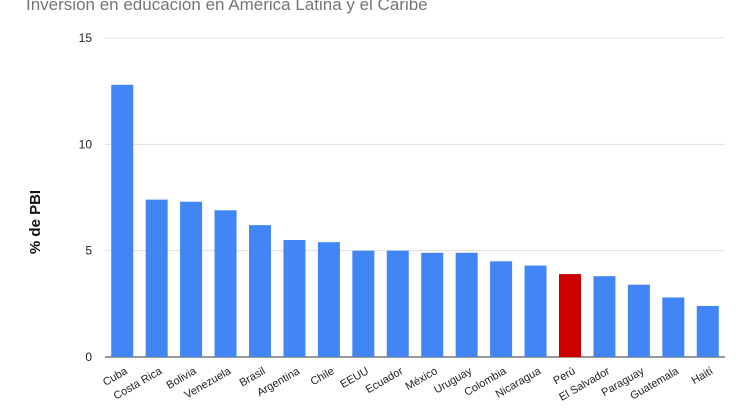 This screenshot has height=410, width=750. I want to click on y-axis-label: % de PBI, so click(35, 222).